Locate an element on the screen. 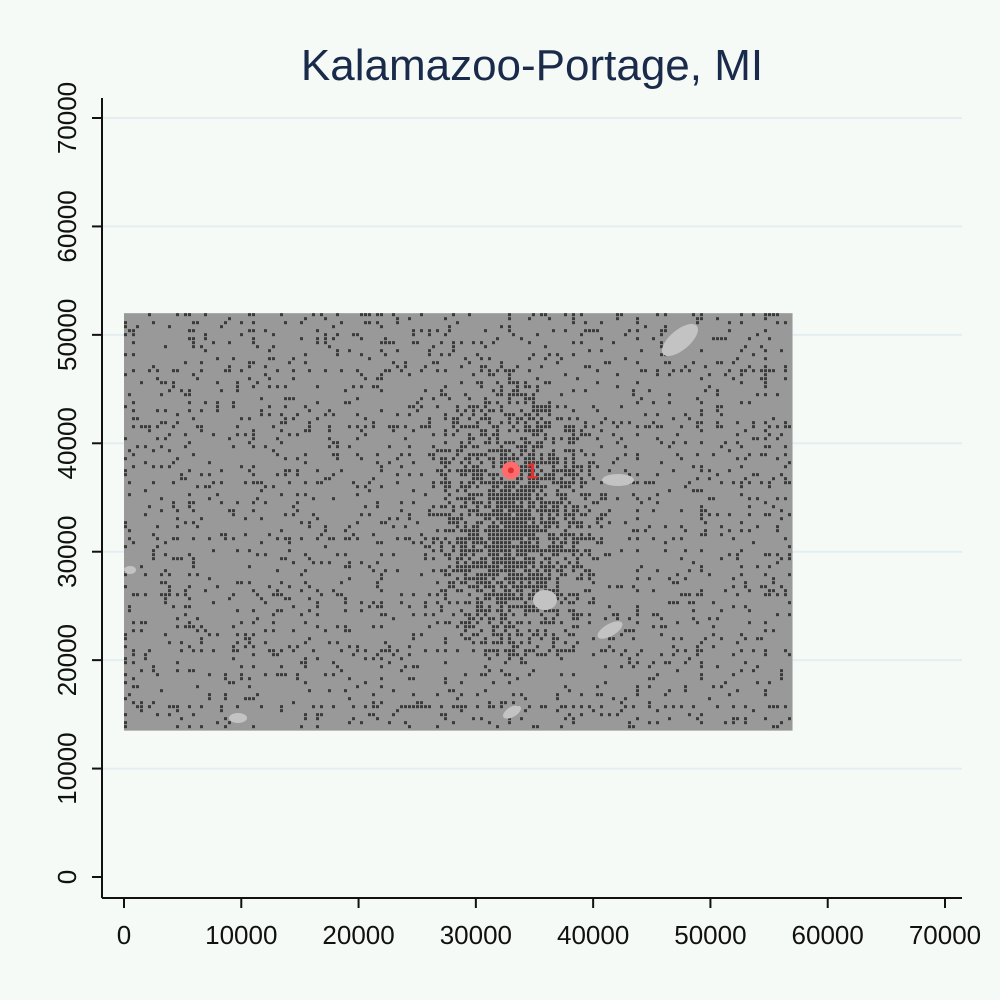 Image resolution: width=1000 pixels, height=1000 pixels. y-tick-label-6: 60000 is located at coordinates (67, 226).